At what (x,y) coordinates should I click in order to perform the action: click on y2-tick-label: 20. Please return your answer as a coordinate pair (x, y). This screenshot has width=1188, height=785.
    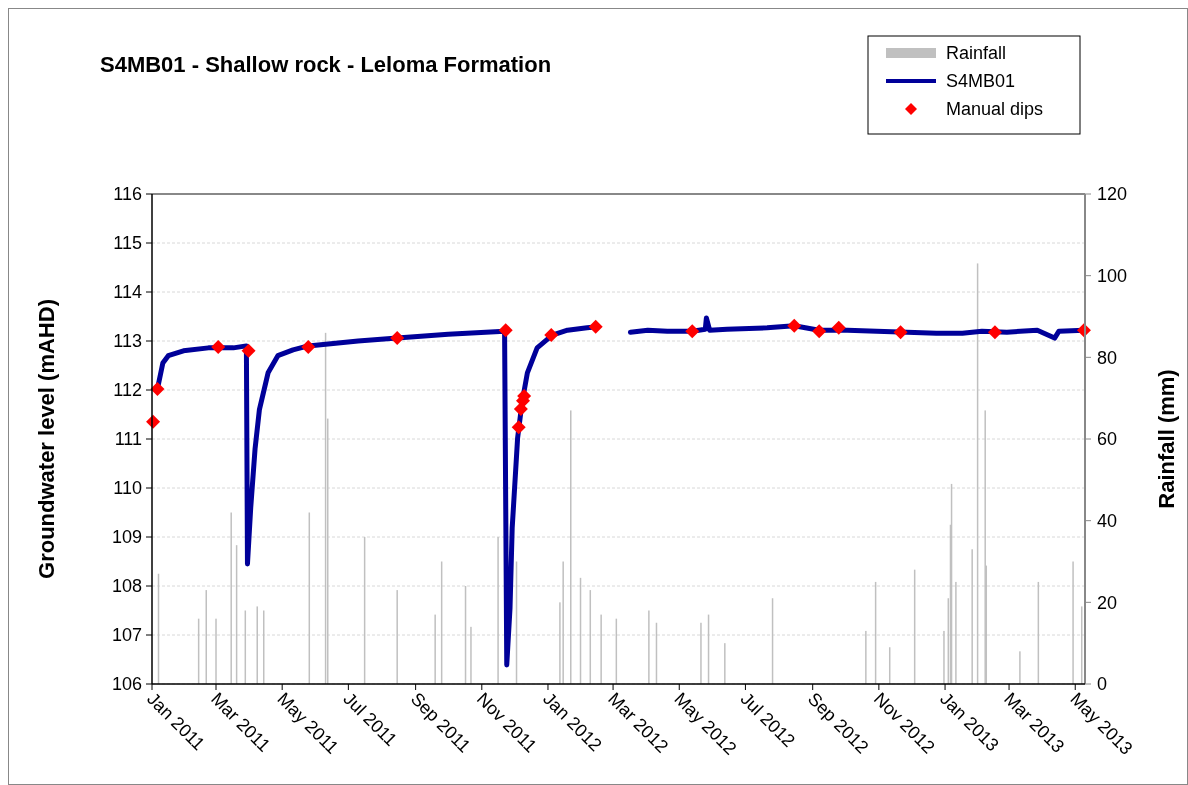
    Looking at the image, I should click on (1107, 602).